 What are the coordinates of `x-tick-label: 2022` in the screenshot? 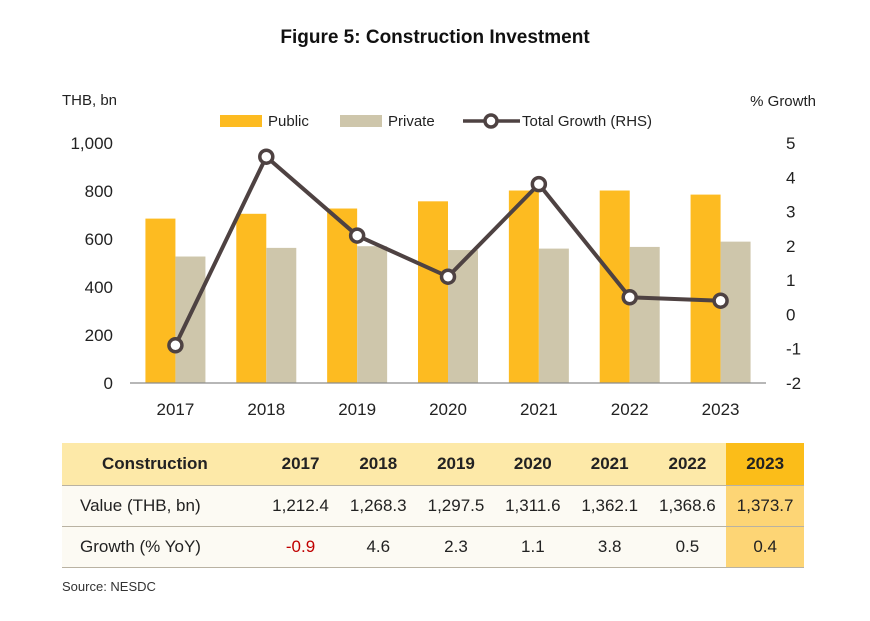 It's located at (630, 409).